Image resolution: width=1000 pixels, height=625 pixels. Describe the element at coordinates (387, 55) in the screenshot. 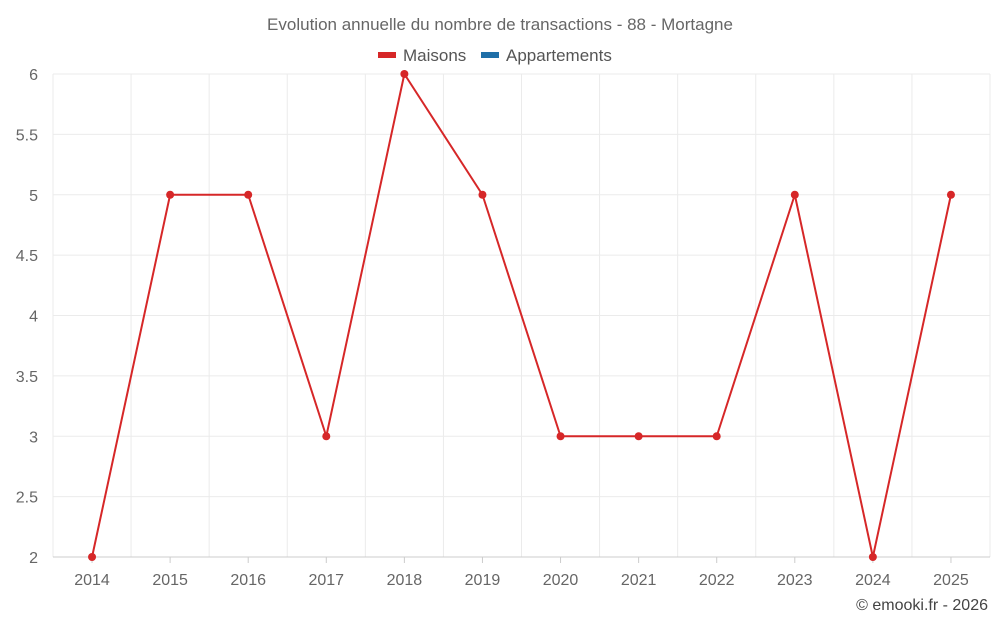

I see `legend-swatch-maisons` at that location.